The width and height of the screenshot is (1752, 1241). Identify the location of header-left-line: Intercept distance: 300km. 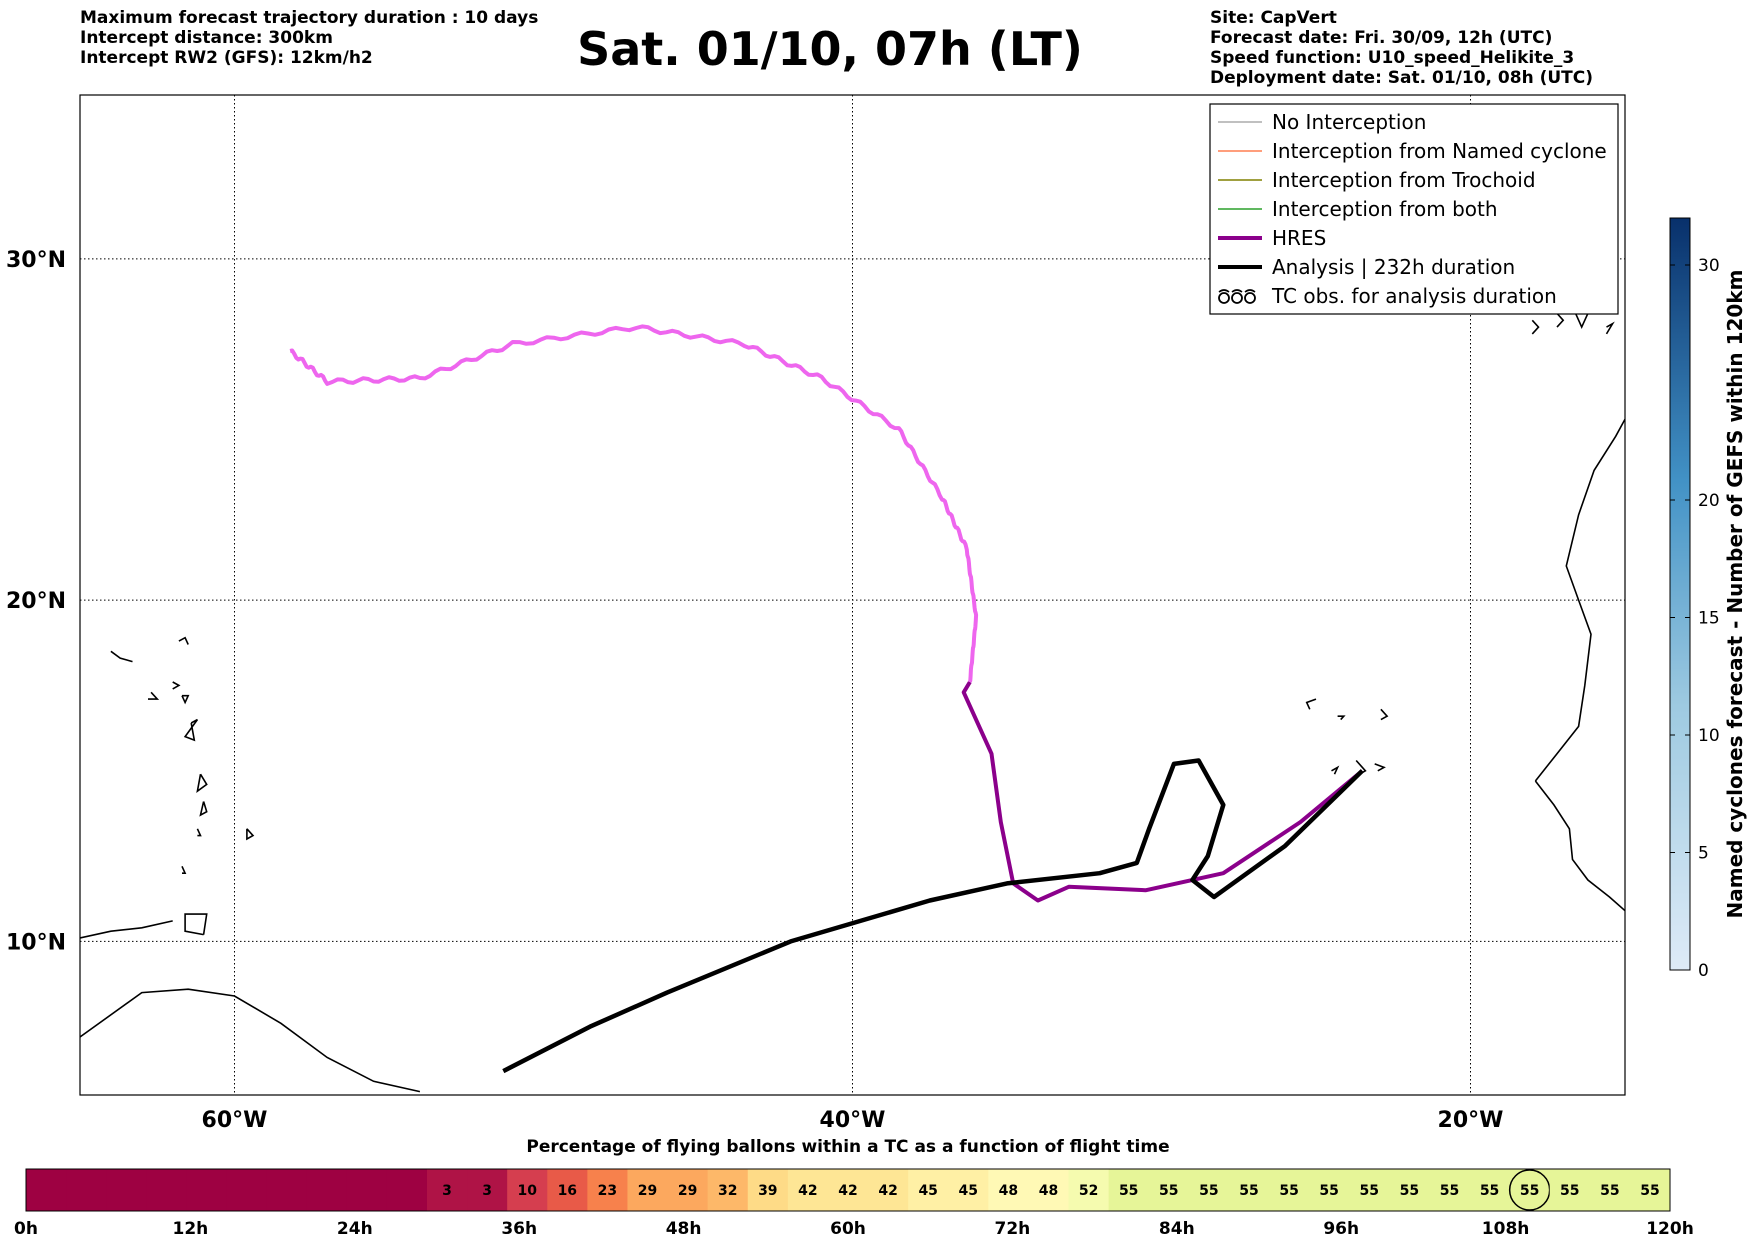
(206, 38).